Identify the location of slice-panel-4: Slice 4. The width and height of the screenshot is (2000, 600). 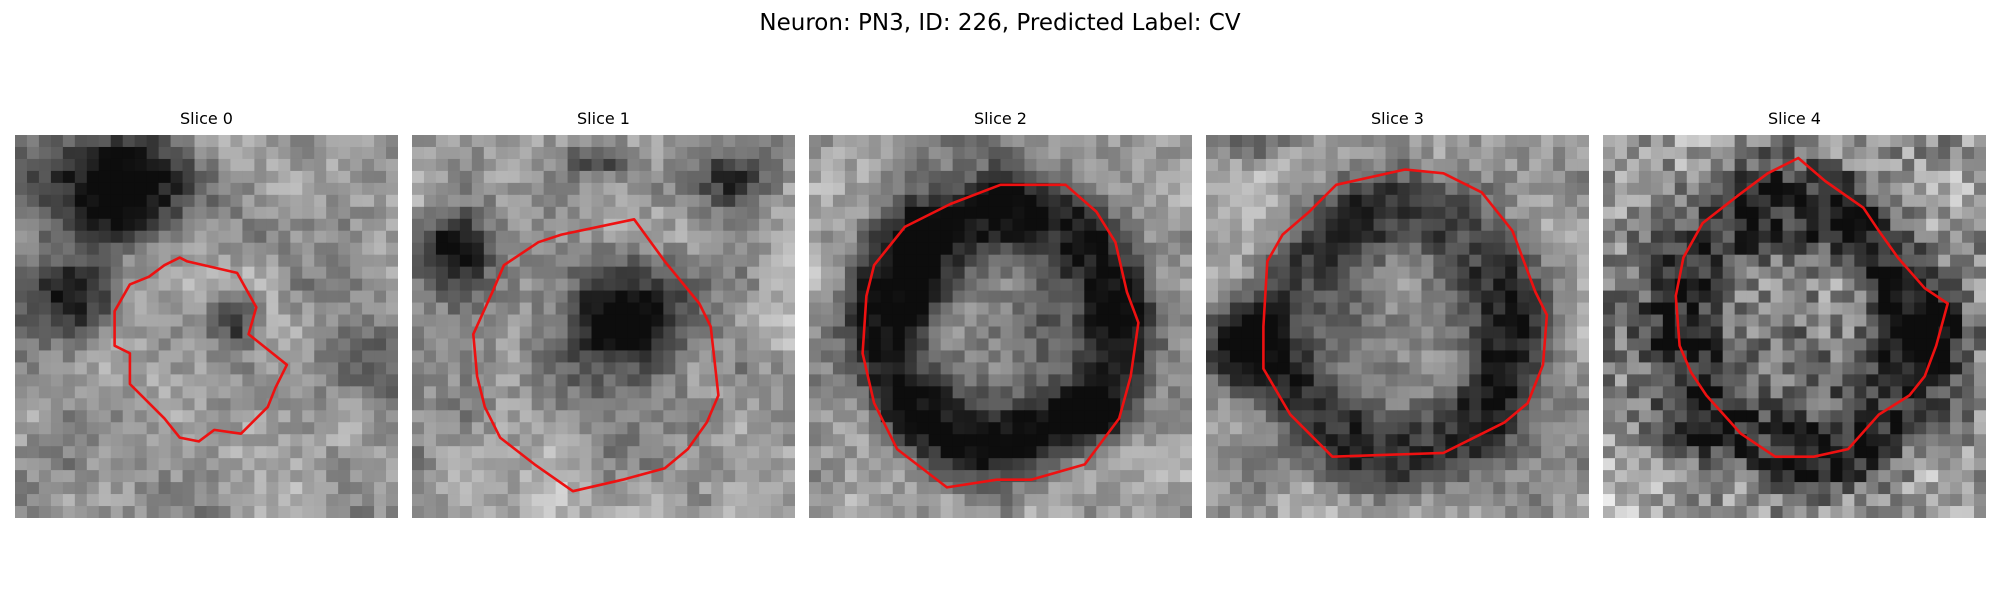
(1794, 313).